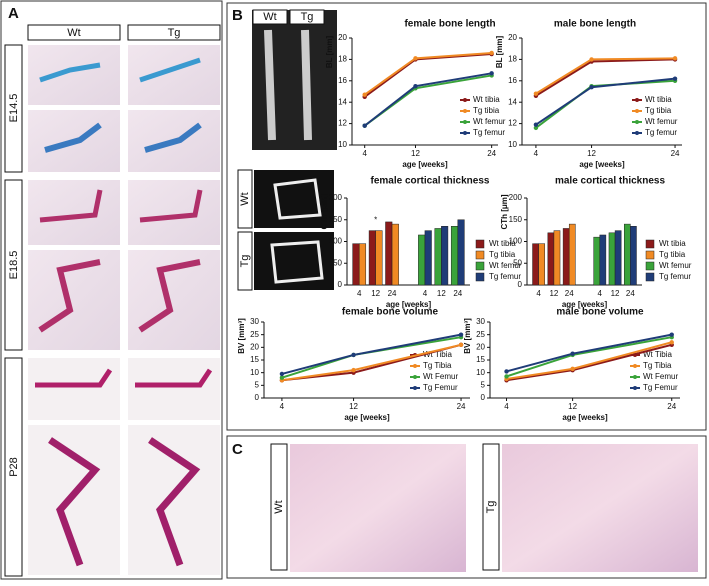 The height and width of the screenshot is (586, 709). I want to click on annotation: *, so click(375, 220).